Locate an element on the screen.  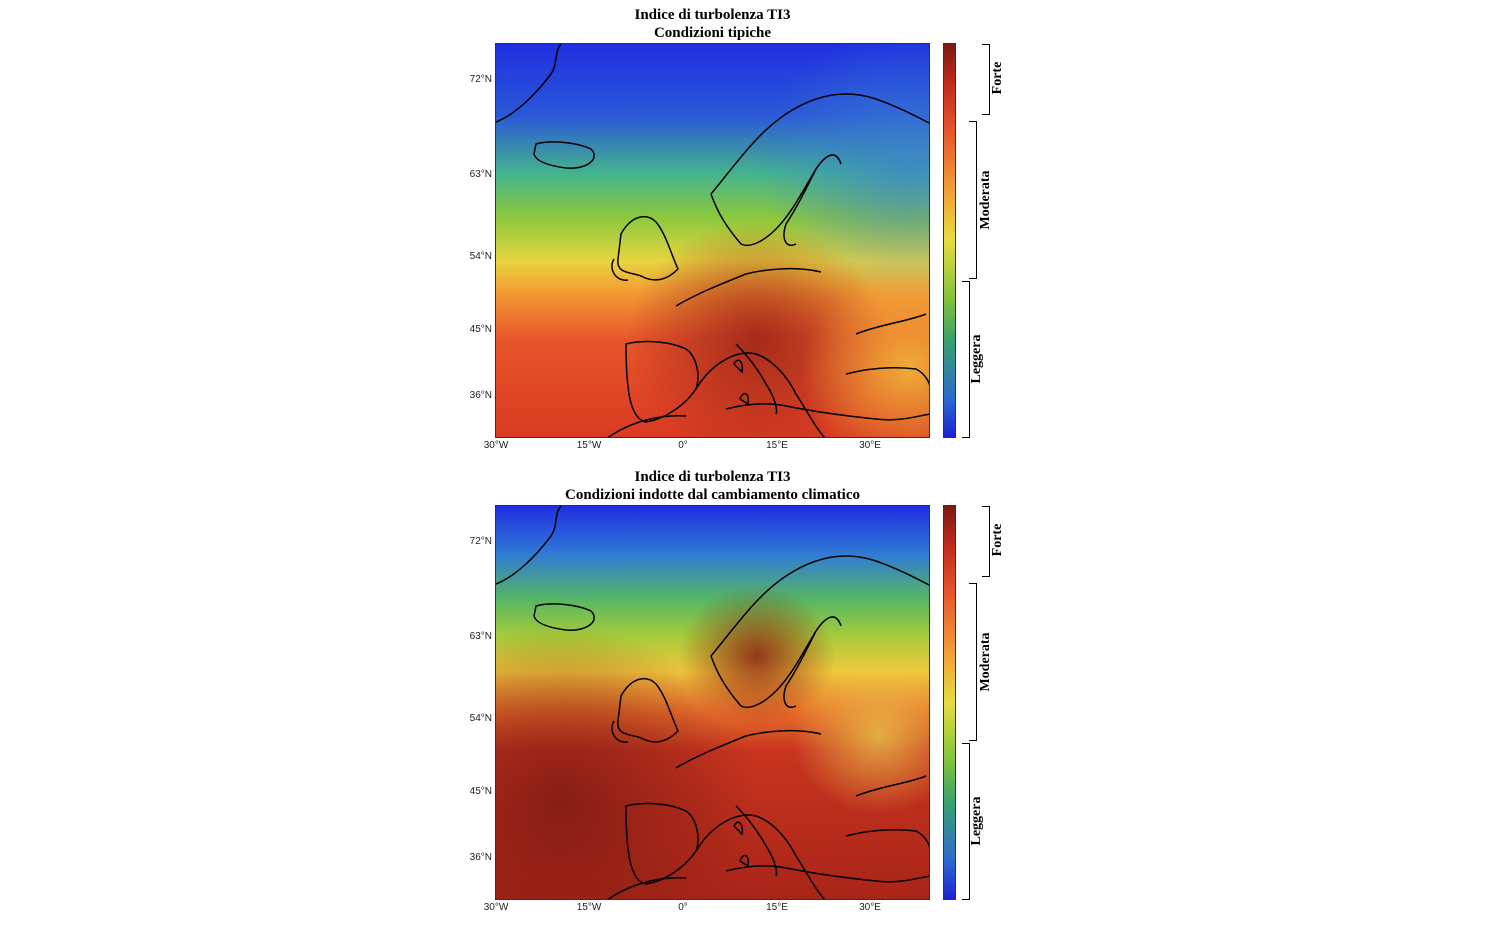
turbulence-map-typical is located at coordinates (712, 240).